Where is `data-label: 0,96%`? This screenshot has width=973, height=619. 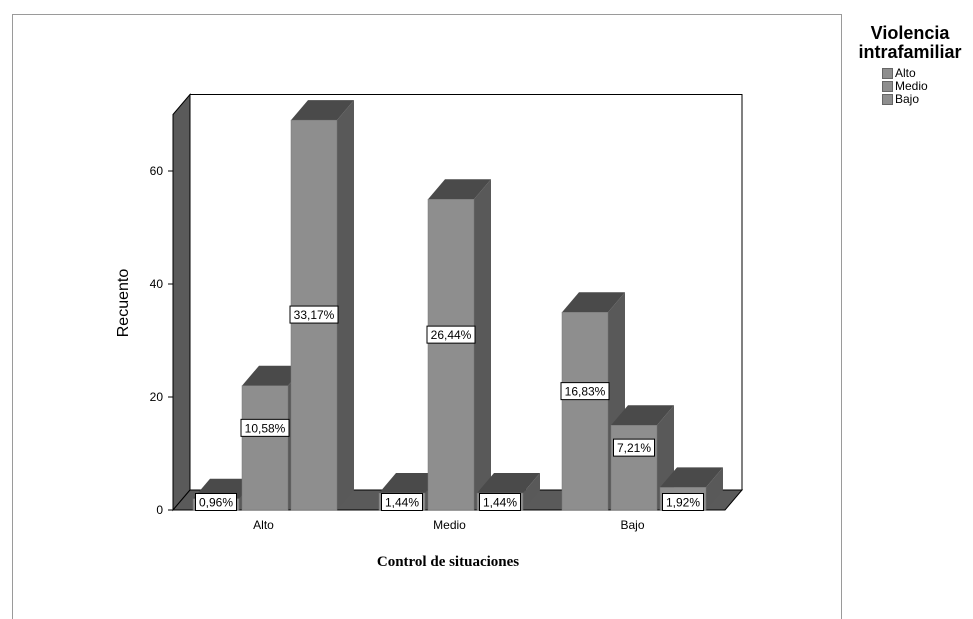
data-label: 0,96% is located at coordinates (216, 503).